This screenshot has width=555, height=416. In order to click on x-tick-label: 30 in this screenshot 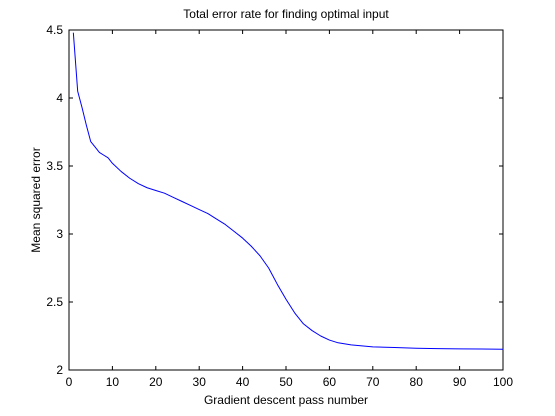, I will do `click(200, 382)`.